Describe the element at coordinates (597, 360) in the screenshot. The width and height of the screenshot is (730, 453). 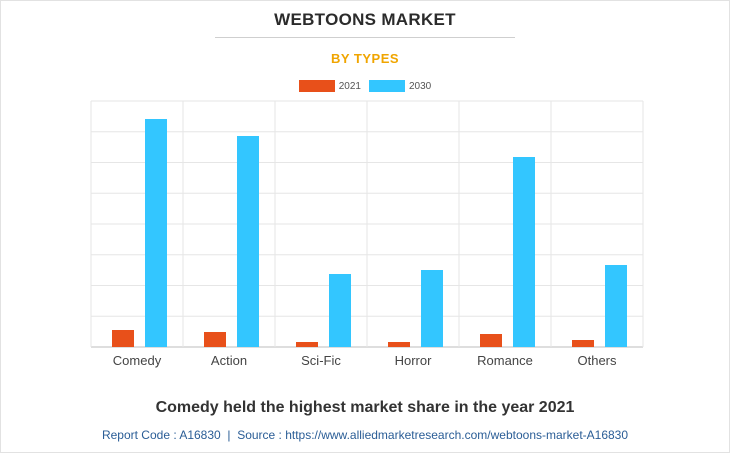
I see `x-tick-label: Others` at that location.